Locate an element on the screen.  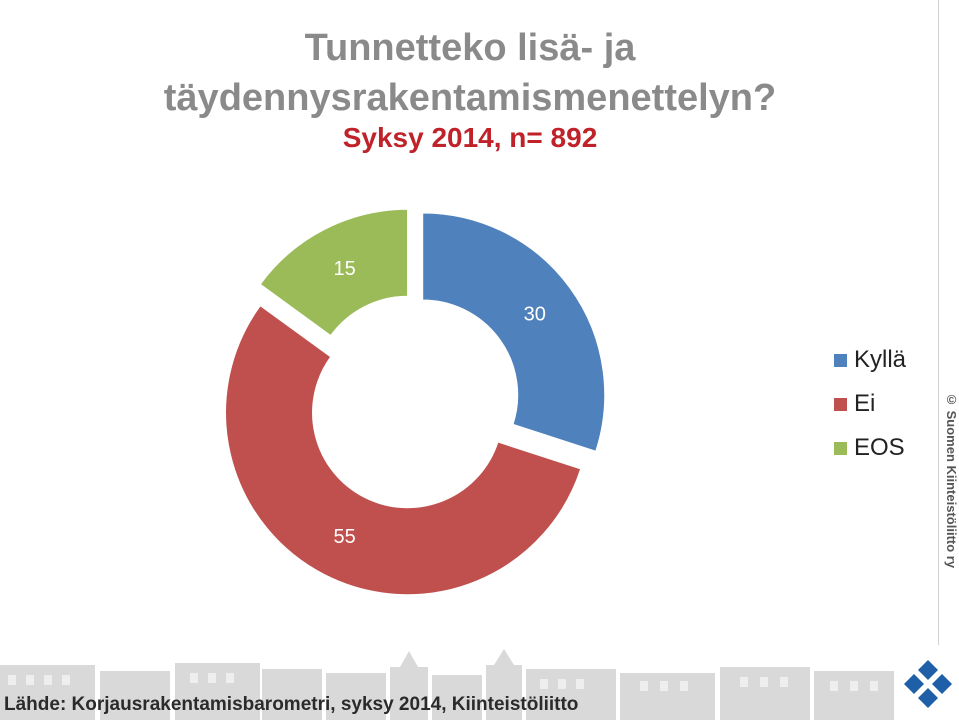
legend-label-ei: Ei is located at coordinates (865, 403).